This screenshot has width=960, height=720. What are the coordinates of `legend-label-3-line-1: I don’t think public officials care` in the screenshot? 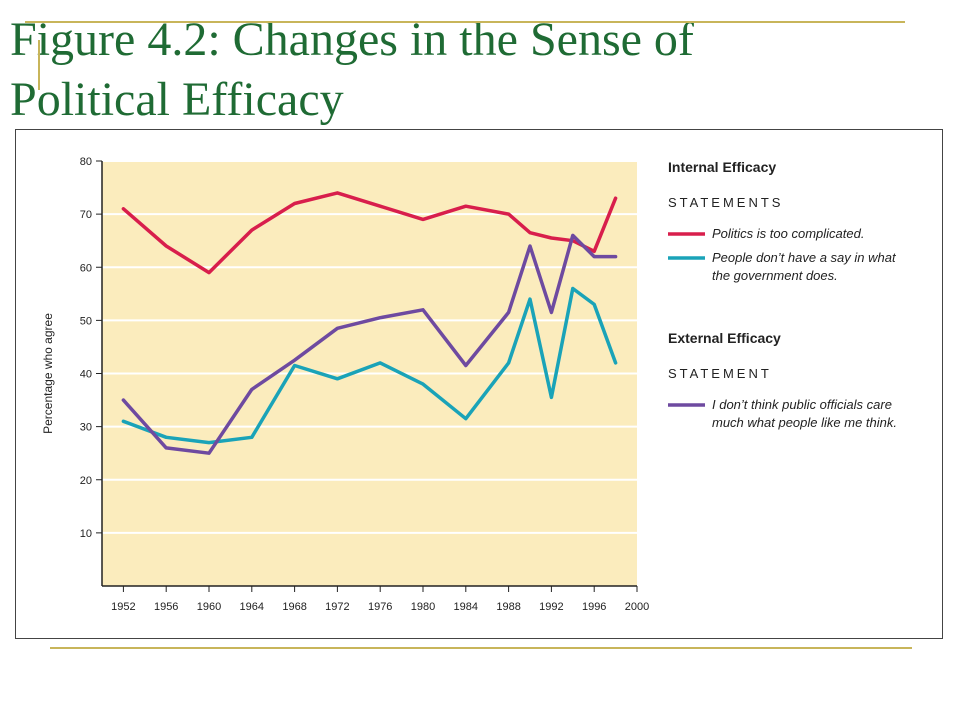 It's located at (802, 404).